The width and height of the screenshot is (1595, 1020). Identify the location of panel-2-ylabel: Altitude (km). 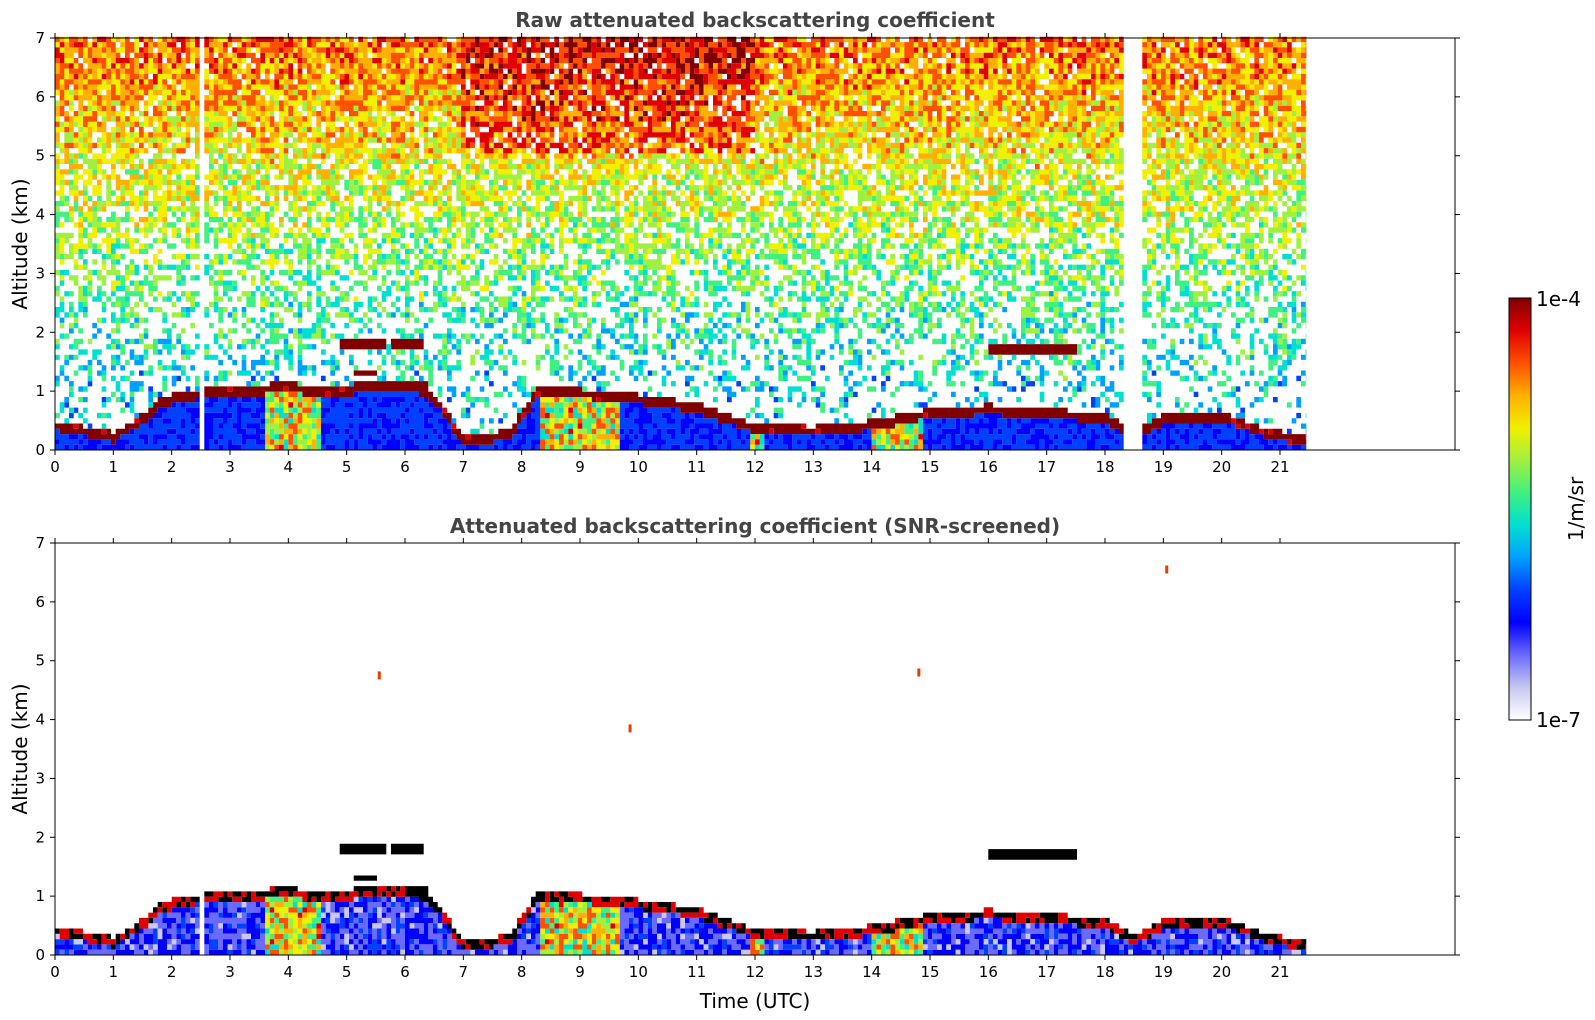
(20, 748).